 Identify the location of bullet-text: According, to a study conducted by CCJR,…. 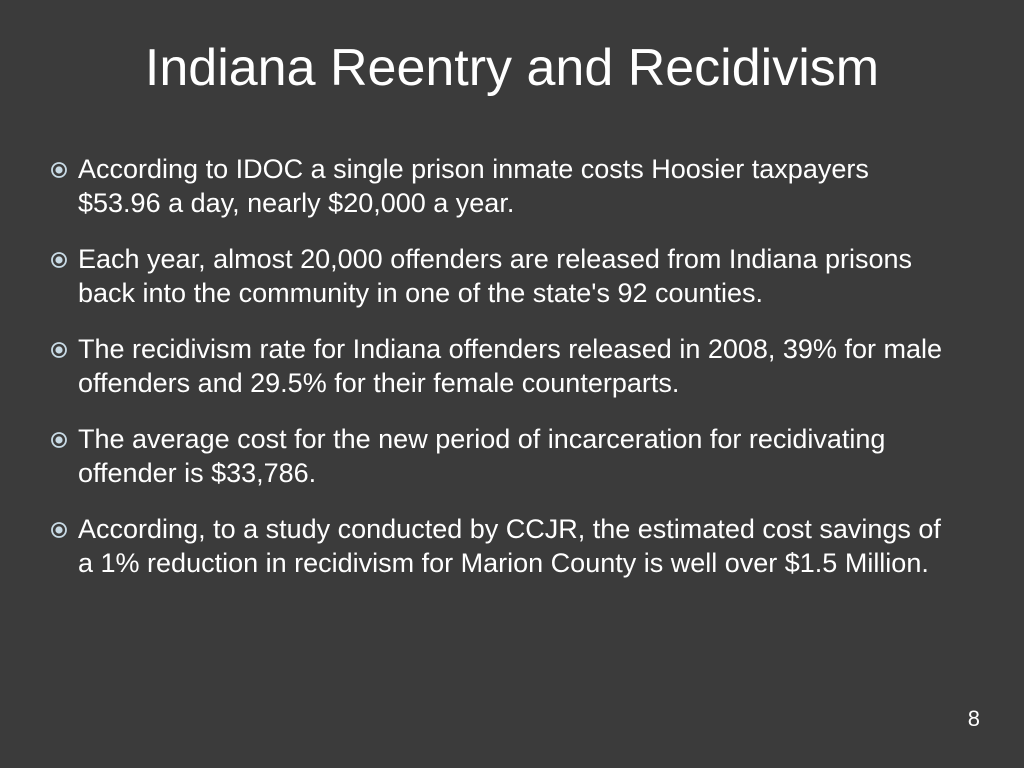
(509, 546).